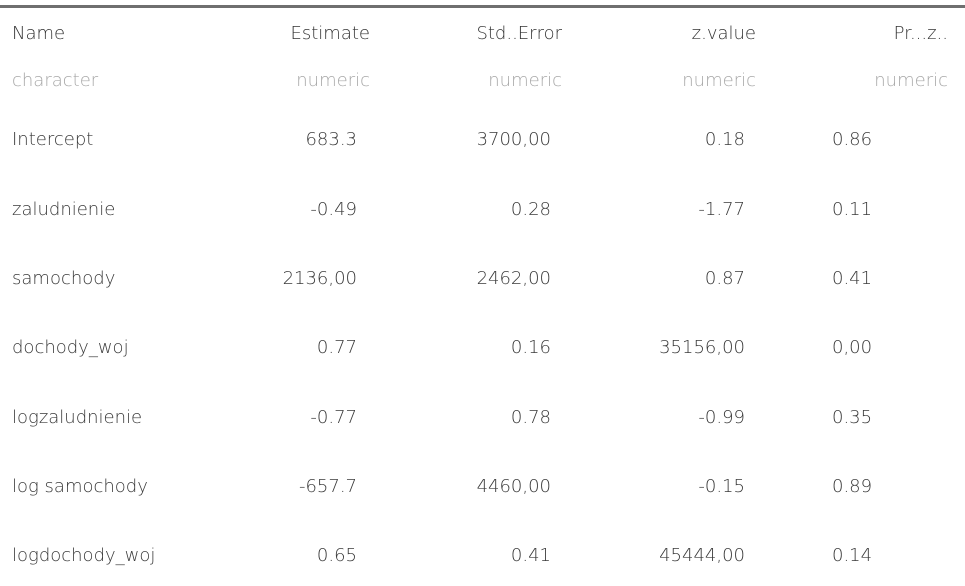 The image size is (965, 586). I want to click on table-row: logdochody_woj 0.65 0.41 45444,00 0.14, so click(482, 556).